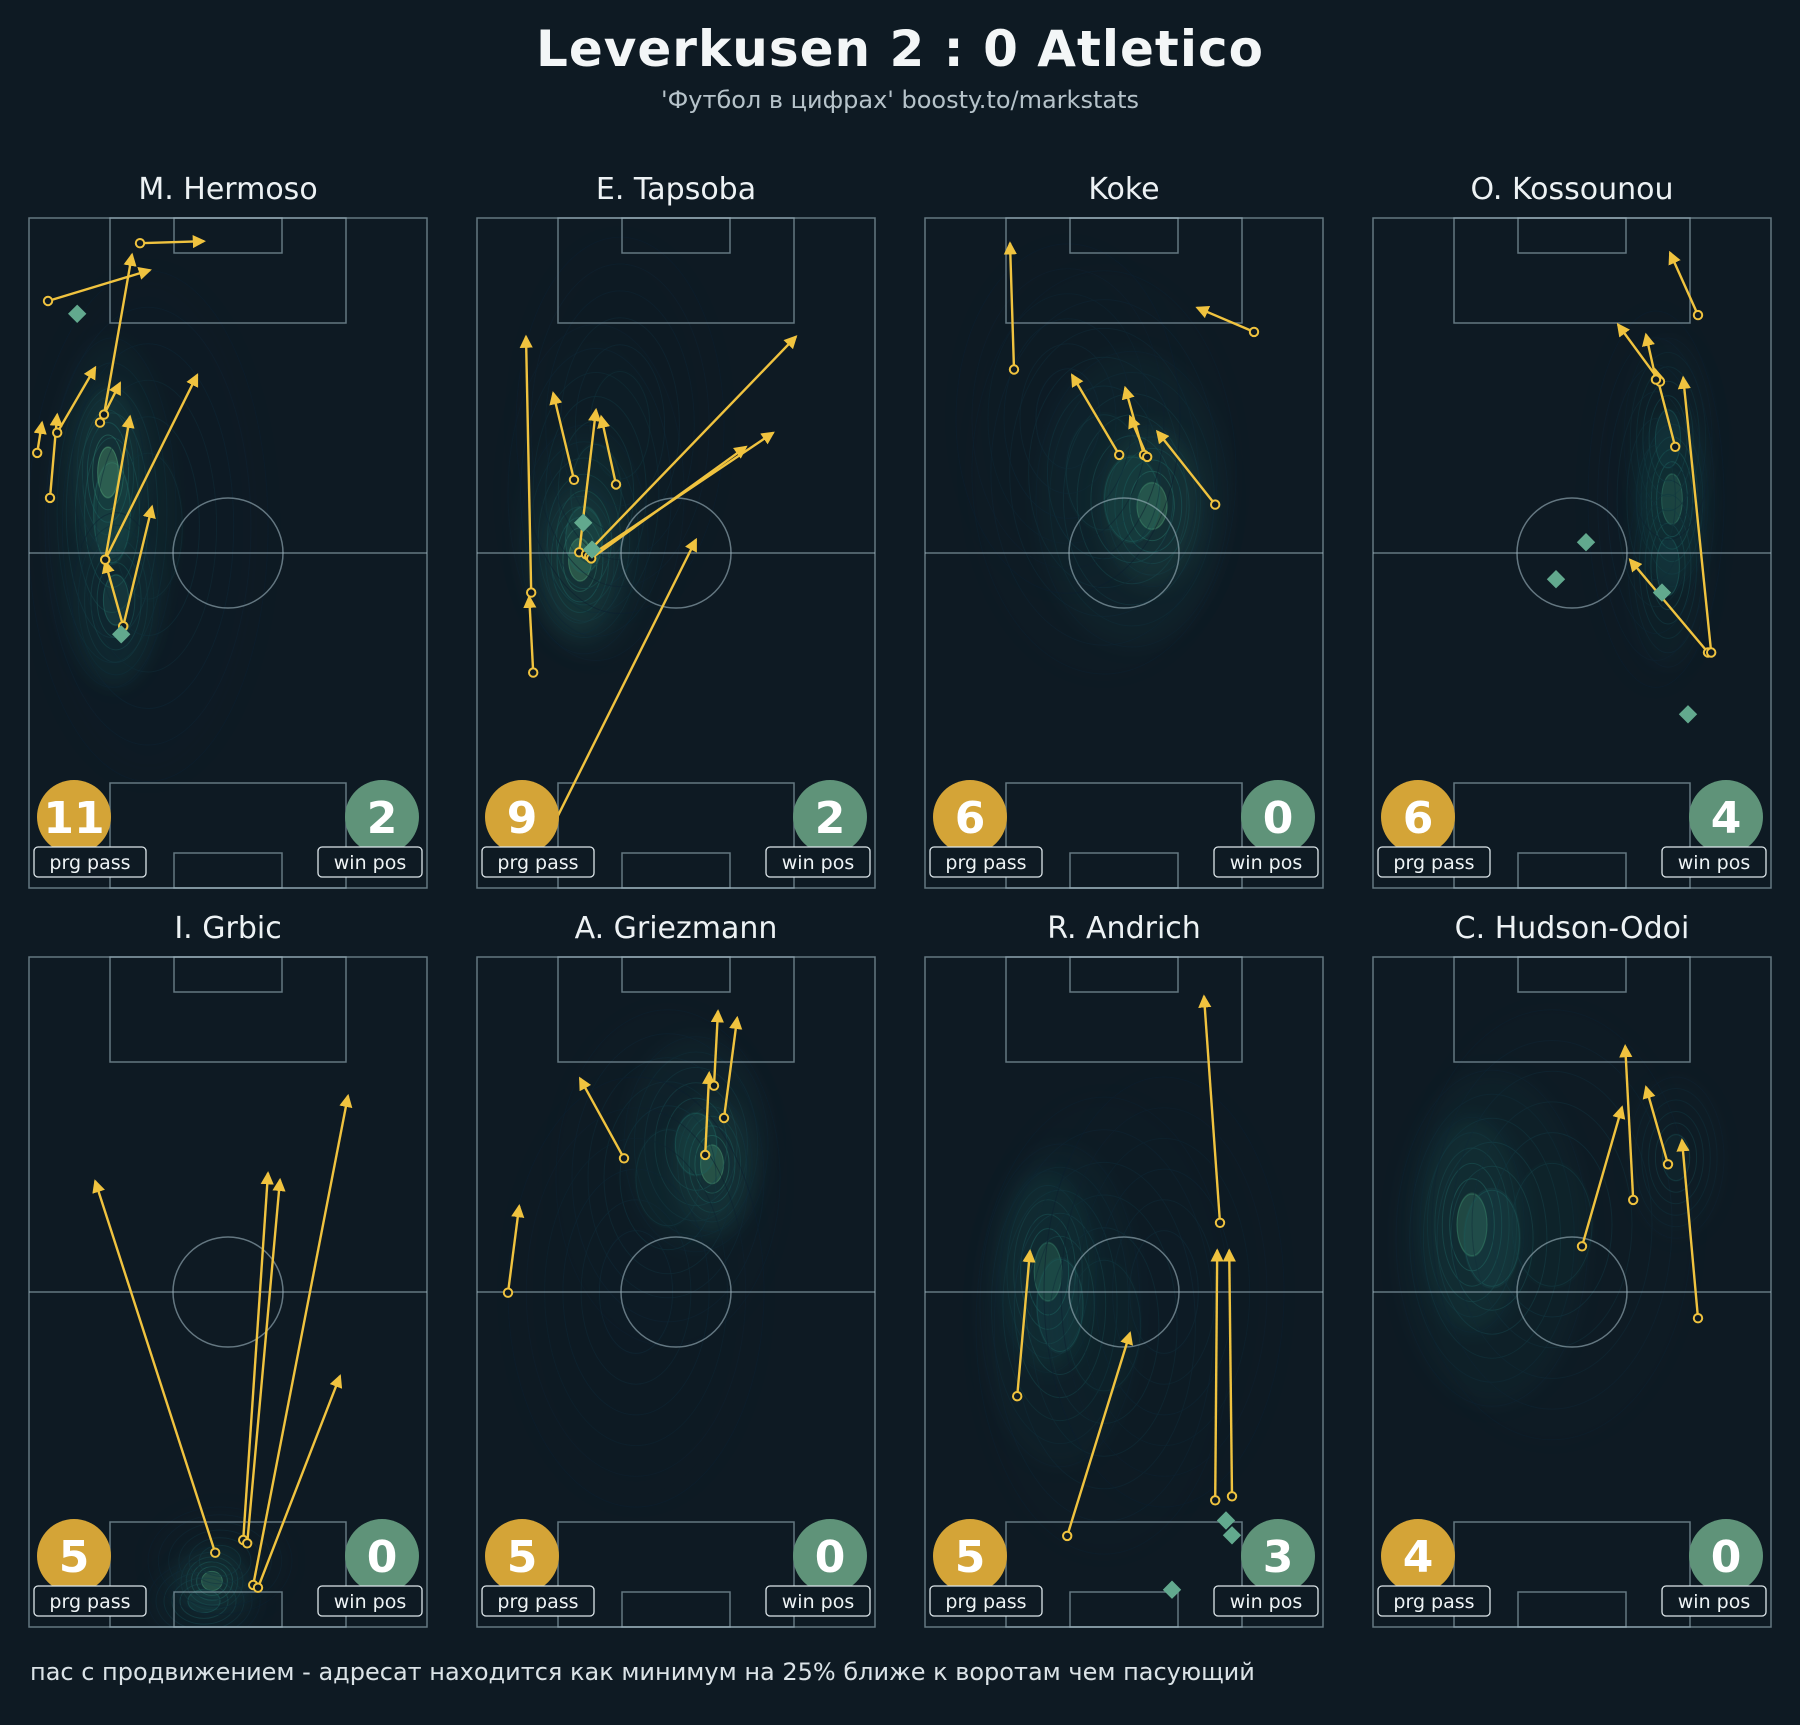  Describe the element at coordinates (1124, 1292) in the screenshot. I see `pitch-map: 5 prg pass 3 win pos` at that location.